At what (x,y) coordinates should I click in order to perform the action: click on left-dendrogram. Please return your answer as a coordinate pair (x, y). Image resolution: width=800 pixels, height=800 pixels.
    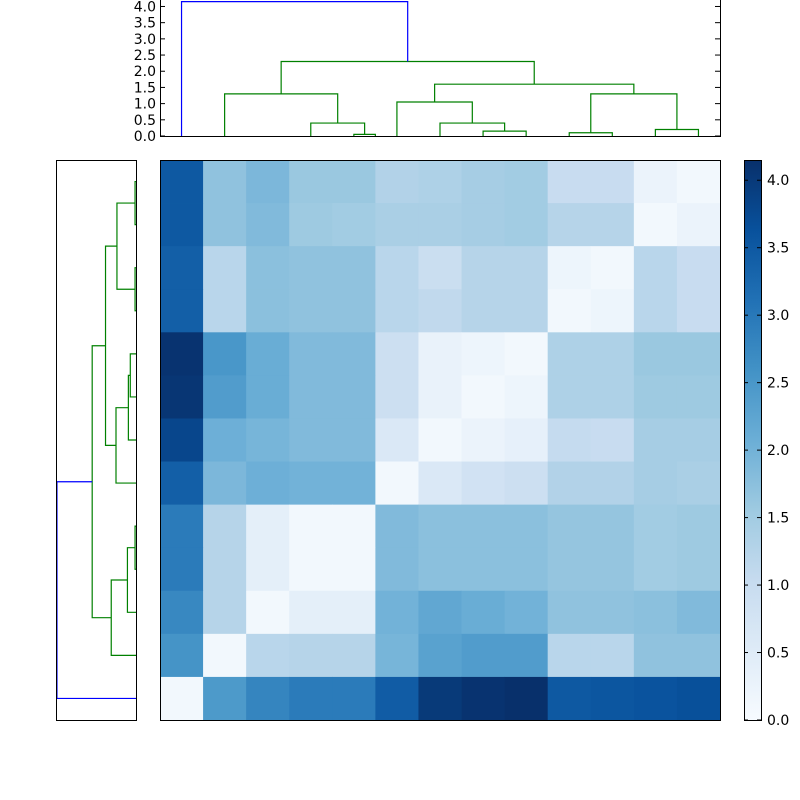
    Looking at the image, I should click on (96, 440).